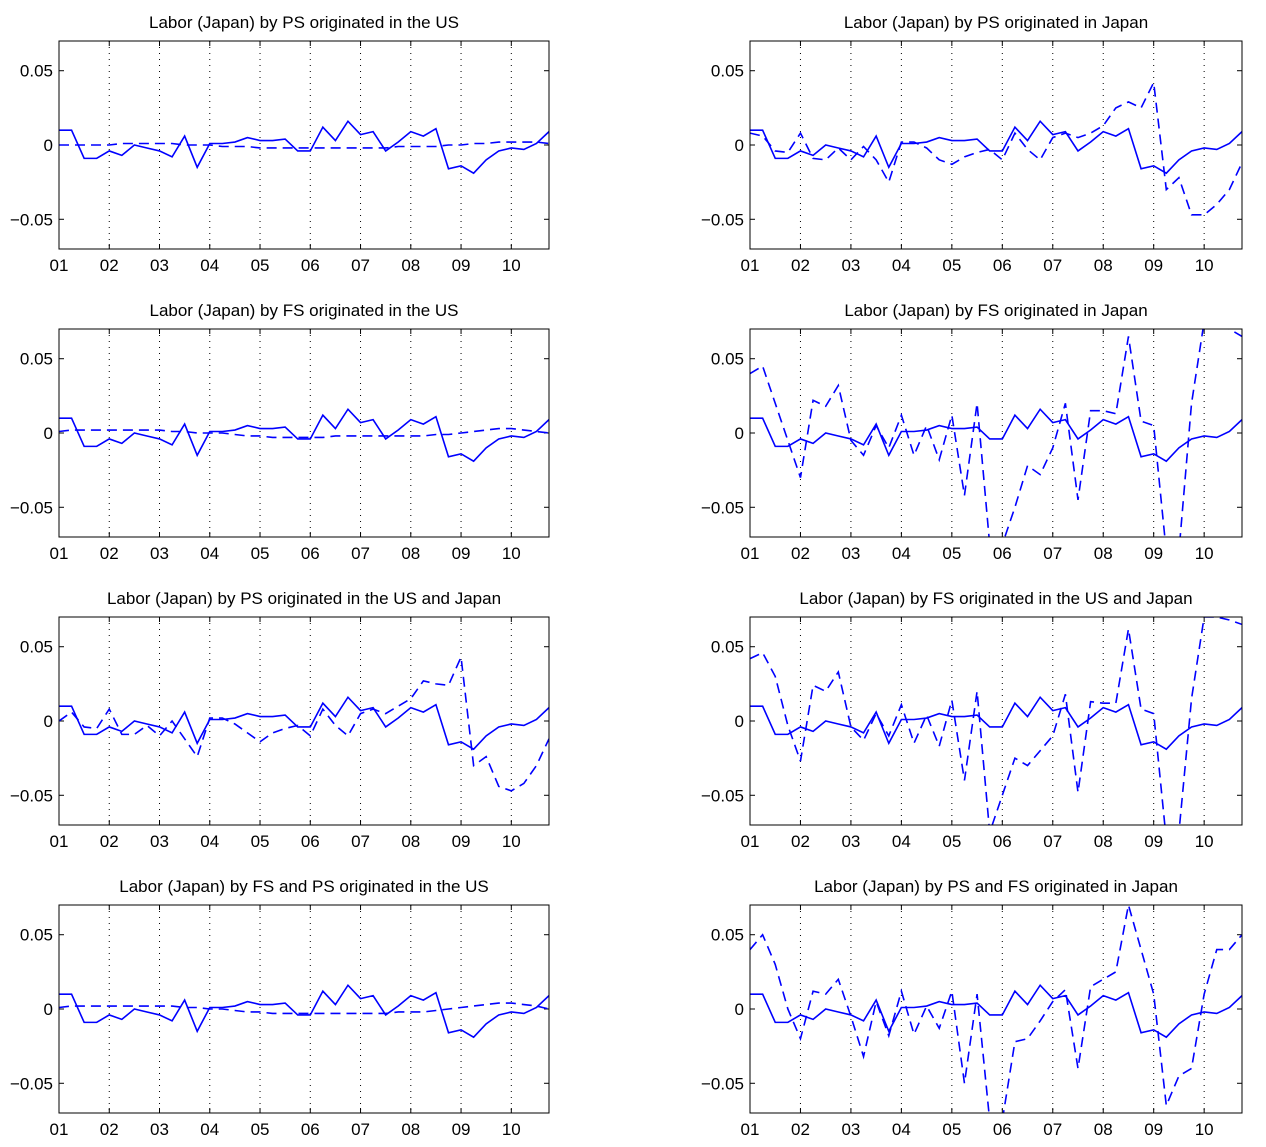 The image size is (1266, 1147). What do you see at coordinates (303, 310) in the screenshot?
I see `subplot-title: Labor (Japan) by FS originated in the US` at bounding box center [303, 310].